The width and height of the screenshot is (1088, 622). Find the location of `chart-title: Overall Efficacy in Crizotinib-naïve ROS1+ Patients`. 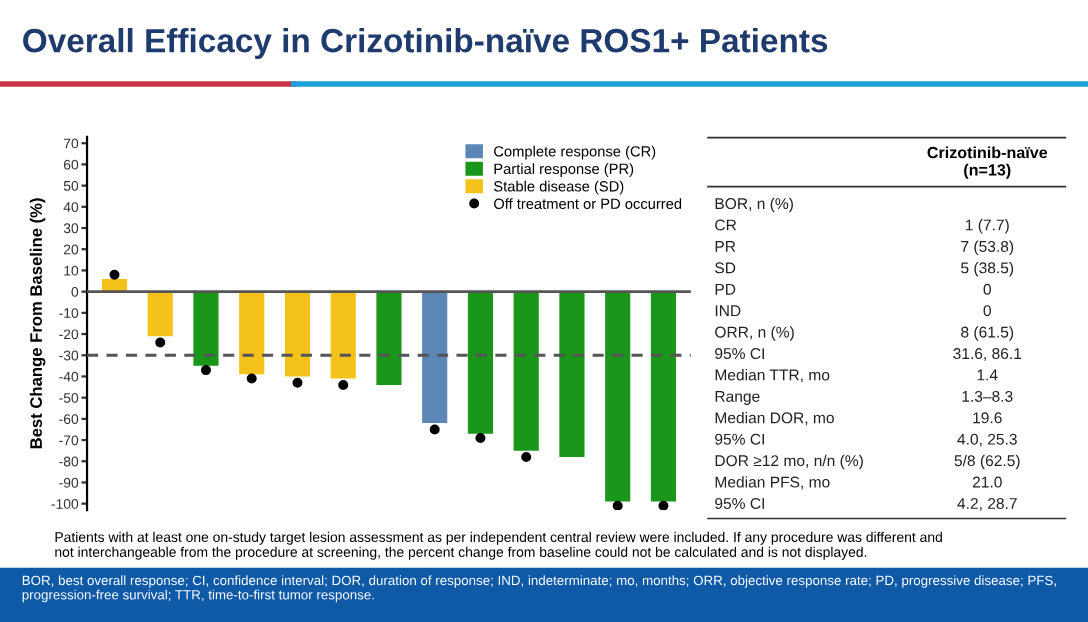

chart-title: Overall Efficacy in Crizotinib-naïve ROS1+ Patients is located at coordinates (425, 43).